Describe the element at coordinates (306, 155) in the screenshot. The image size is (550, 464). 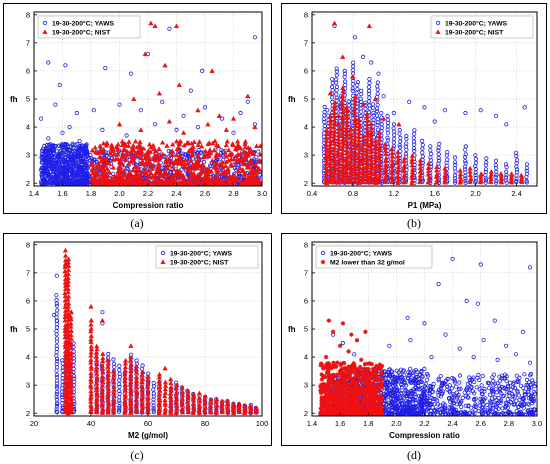
I see `y-tick-label: 3` at that location.